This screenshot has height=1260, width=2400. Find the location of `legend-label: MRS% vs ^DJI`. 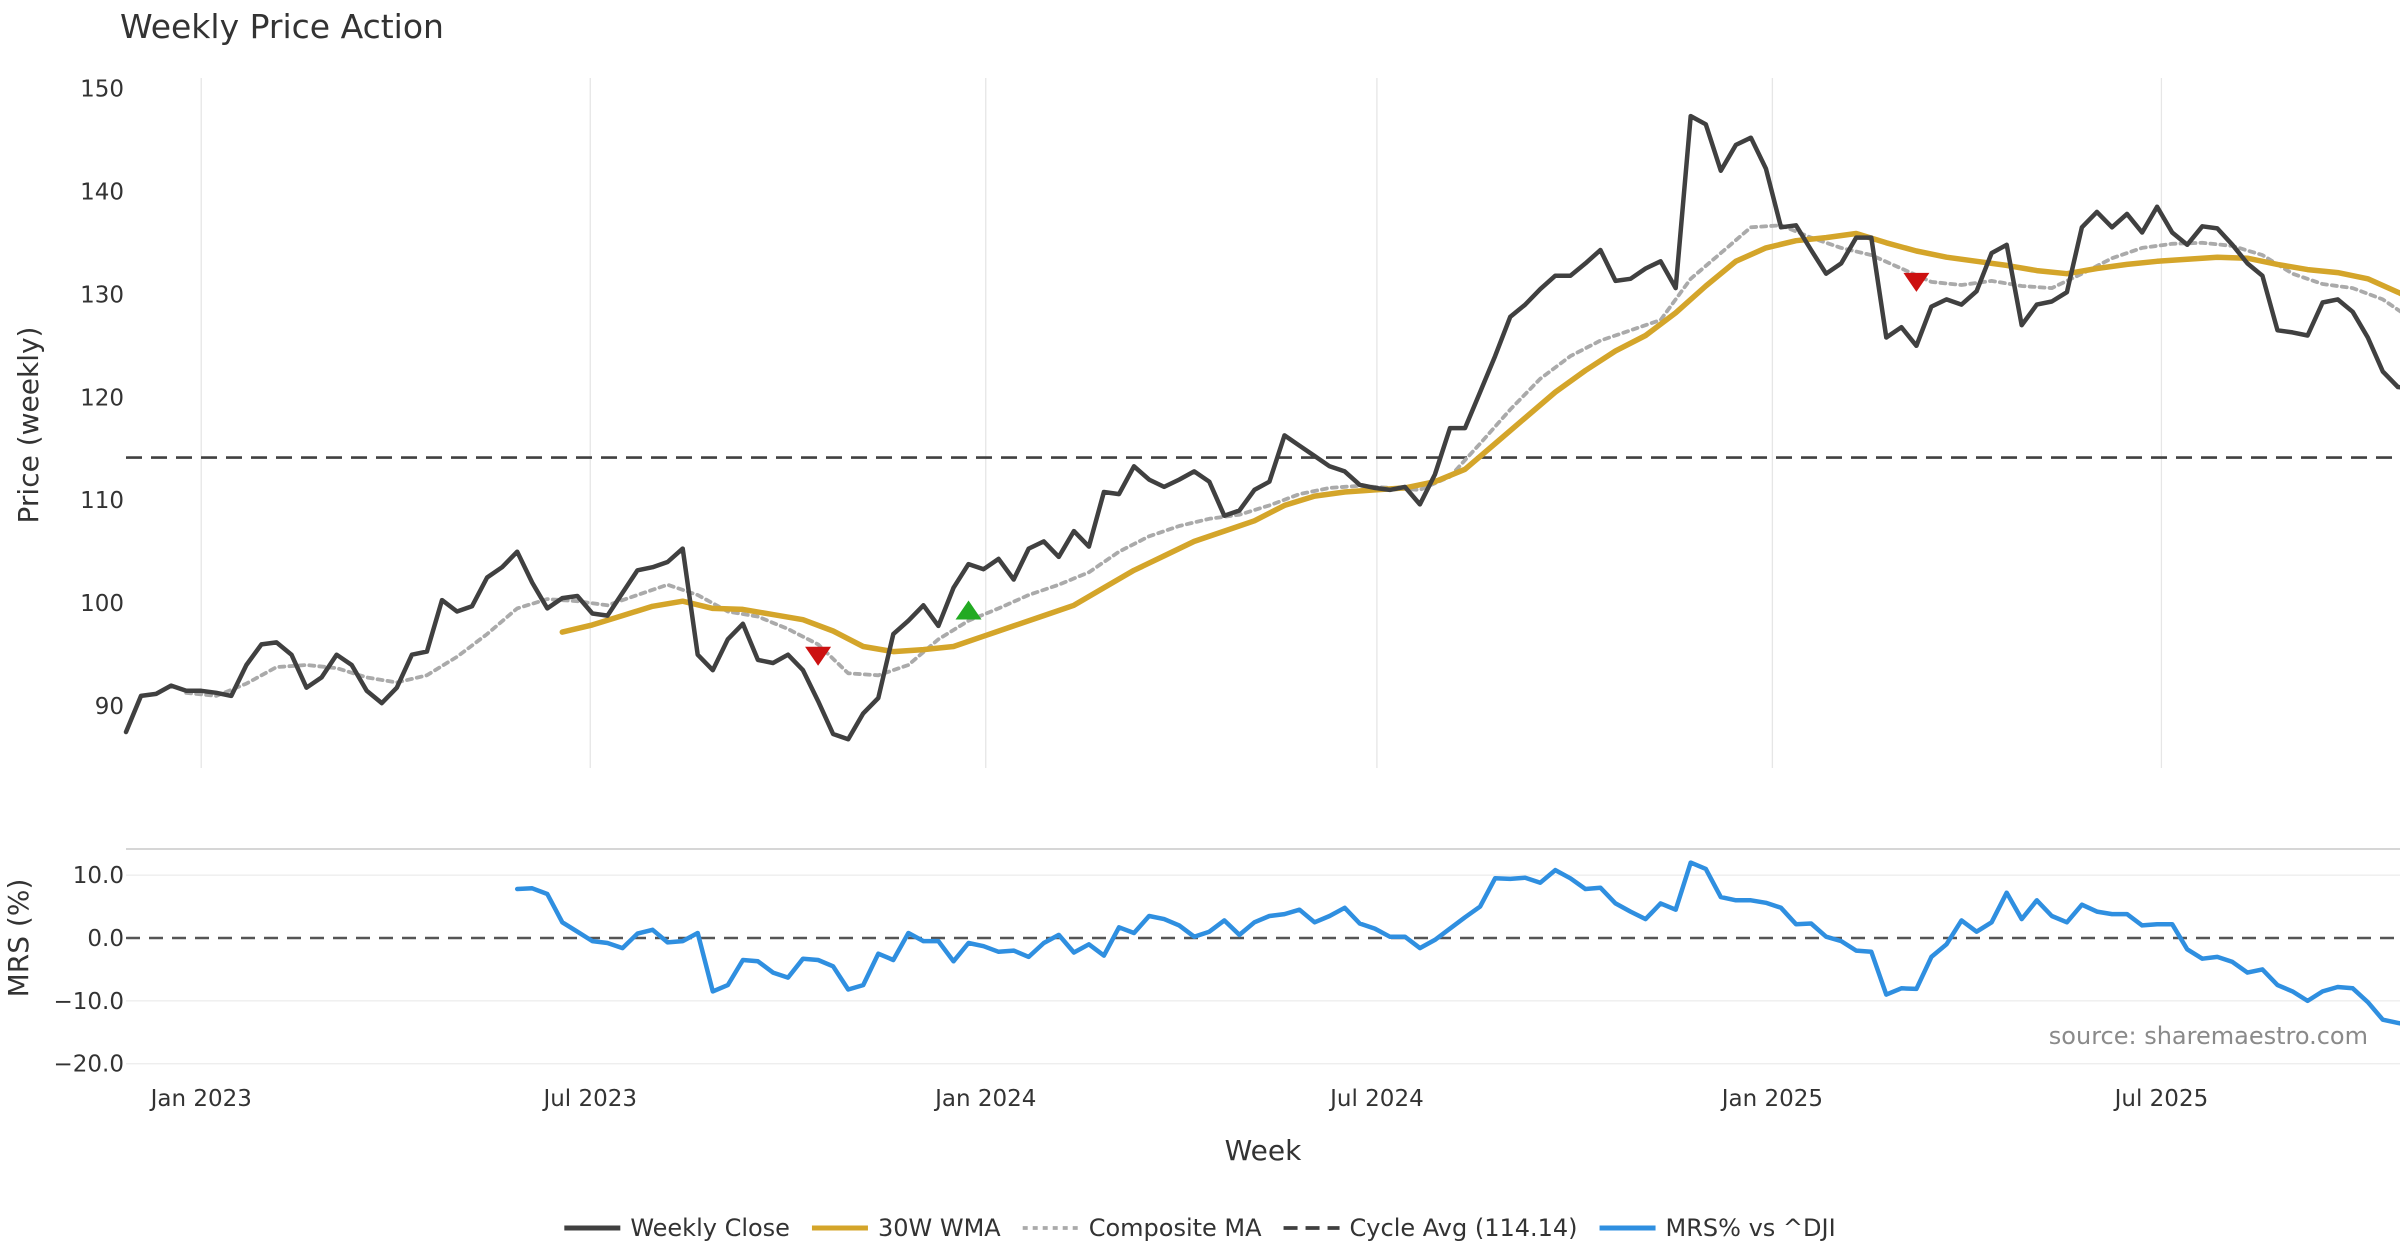

legend-label: MRS% vs ^DJI is located at coordinates (1751, 1228).